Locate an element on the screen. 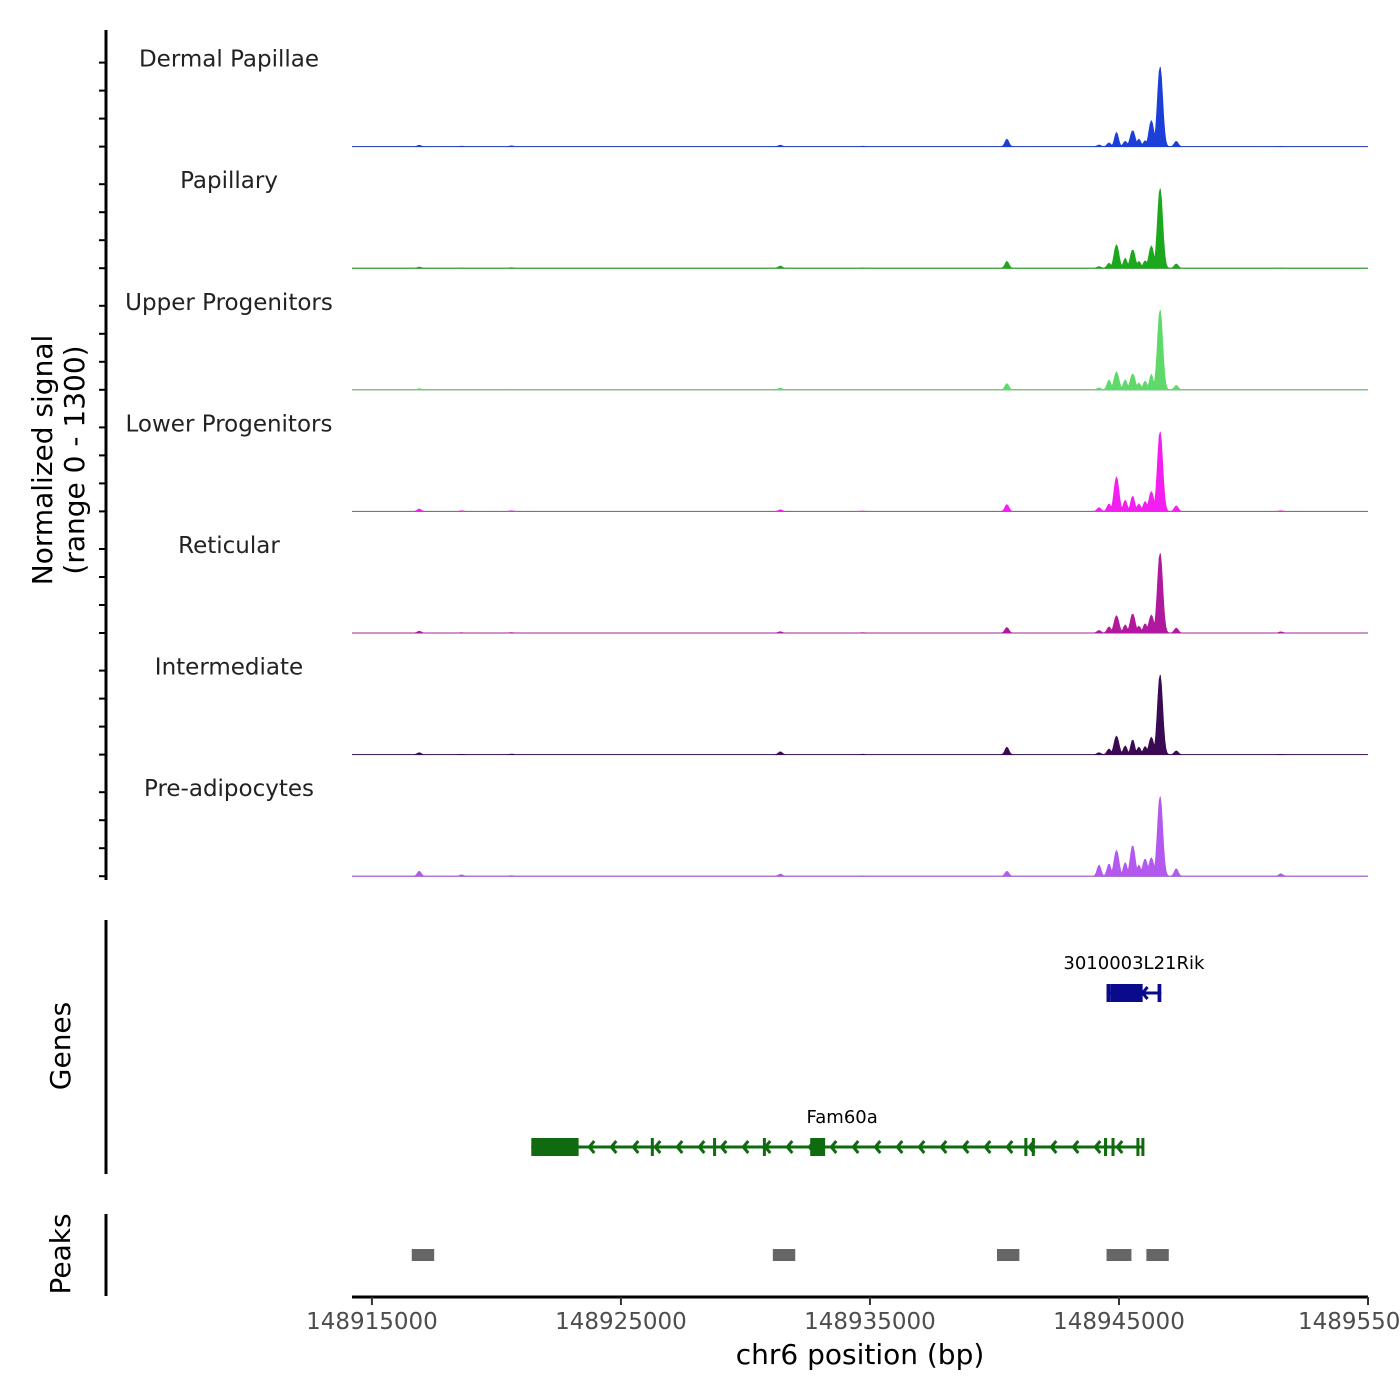 The width and height of the screenshot is (1400, 1400). track-label: Papillary is located at coordinates (229, 181).